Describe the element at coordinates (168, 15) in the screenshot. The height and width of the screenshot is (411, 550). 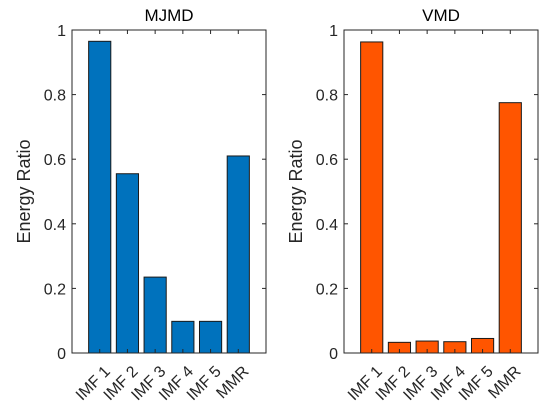
I see `panel-title: MJMD` at that location.